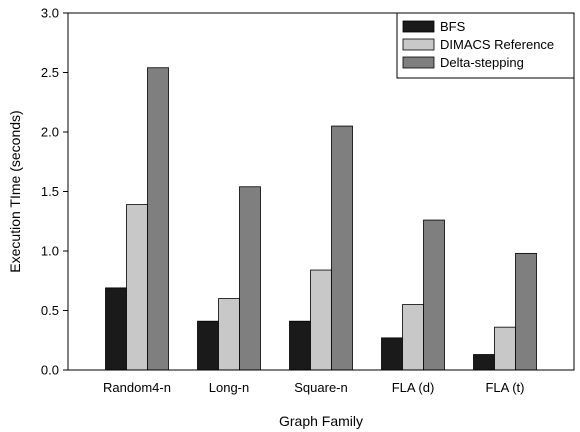 This screenshot has height=432, width=580. What do you see at coordinates (504, 387) in the screenshot?
I see `x-tick-label: FLA (t)` at bounding box center [504, 387].